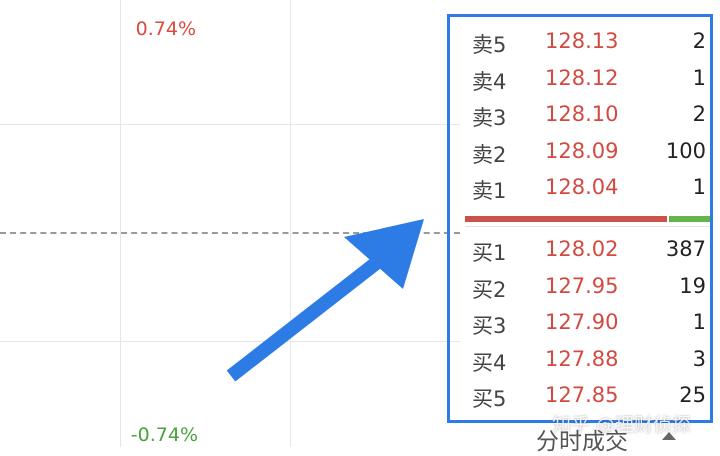  What do you see at coordinates (489, 154) in the screenshot?
I see `level-label: 卖2` at bounding box center [489, 154].